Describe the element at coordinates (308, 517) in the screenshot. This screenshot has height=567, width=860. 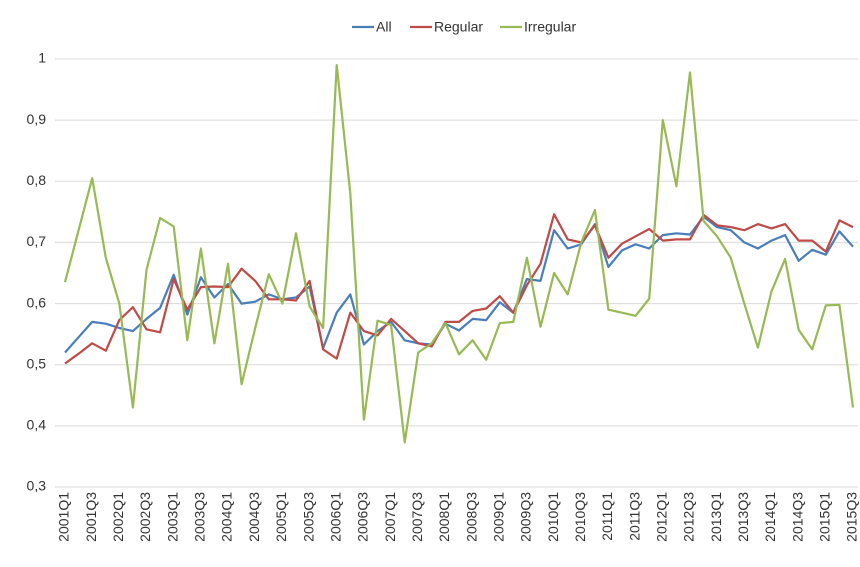
I see `x-tick-label: 2005Q3` at that location.